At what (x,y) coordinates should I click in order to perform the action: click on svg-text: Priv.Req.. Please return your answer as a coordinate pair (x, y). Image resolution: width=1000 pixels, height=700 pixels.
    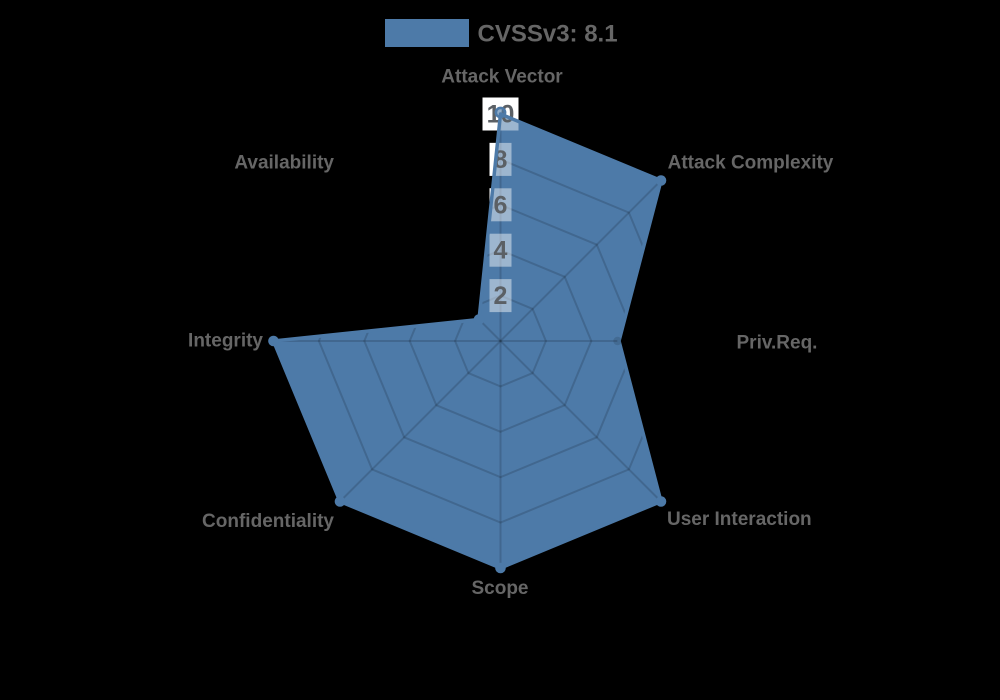
    Looking at the image, I should click on (777, 343).